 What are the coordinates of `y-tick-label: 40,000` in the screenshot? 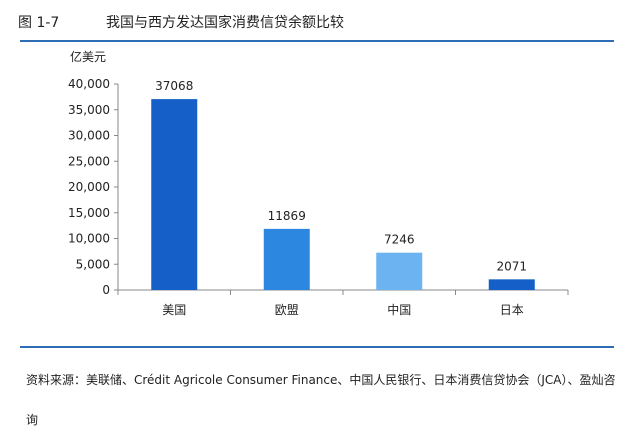 It's located at (89, 84).